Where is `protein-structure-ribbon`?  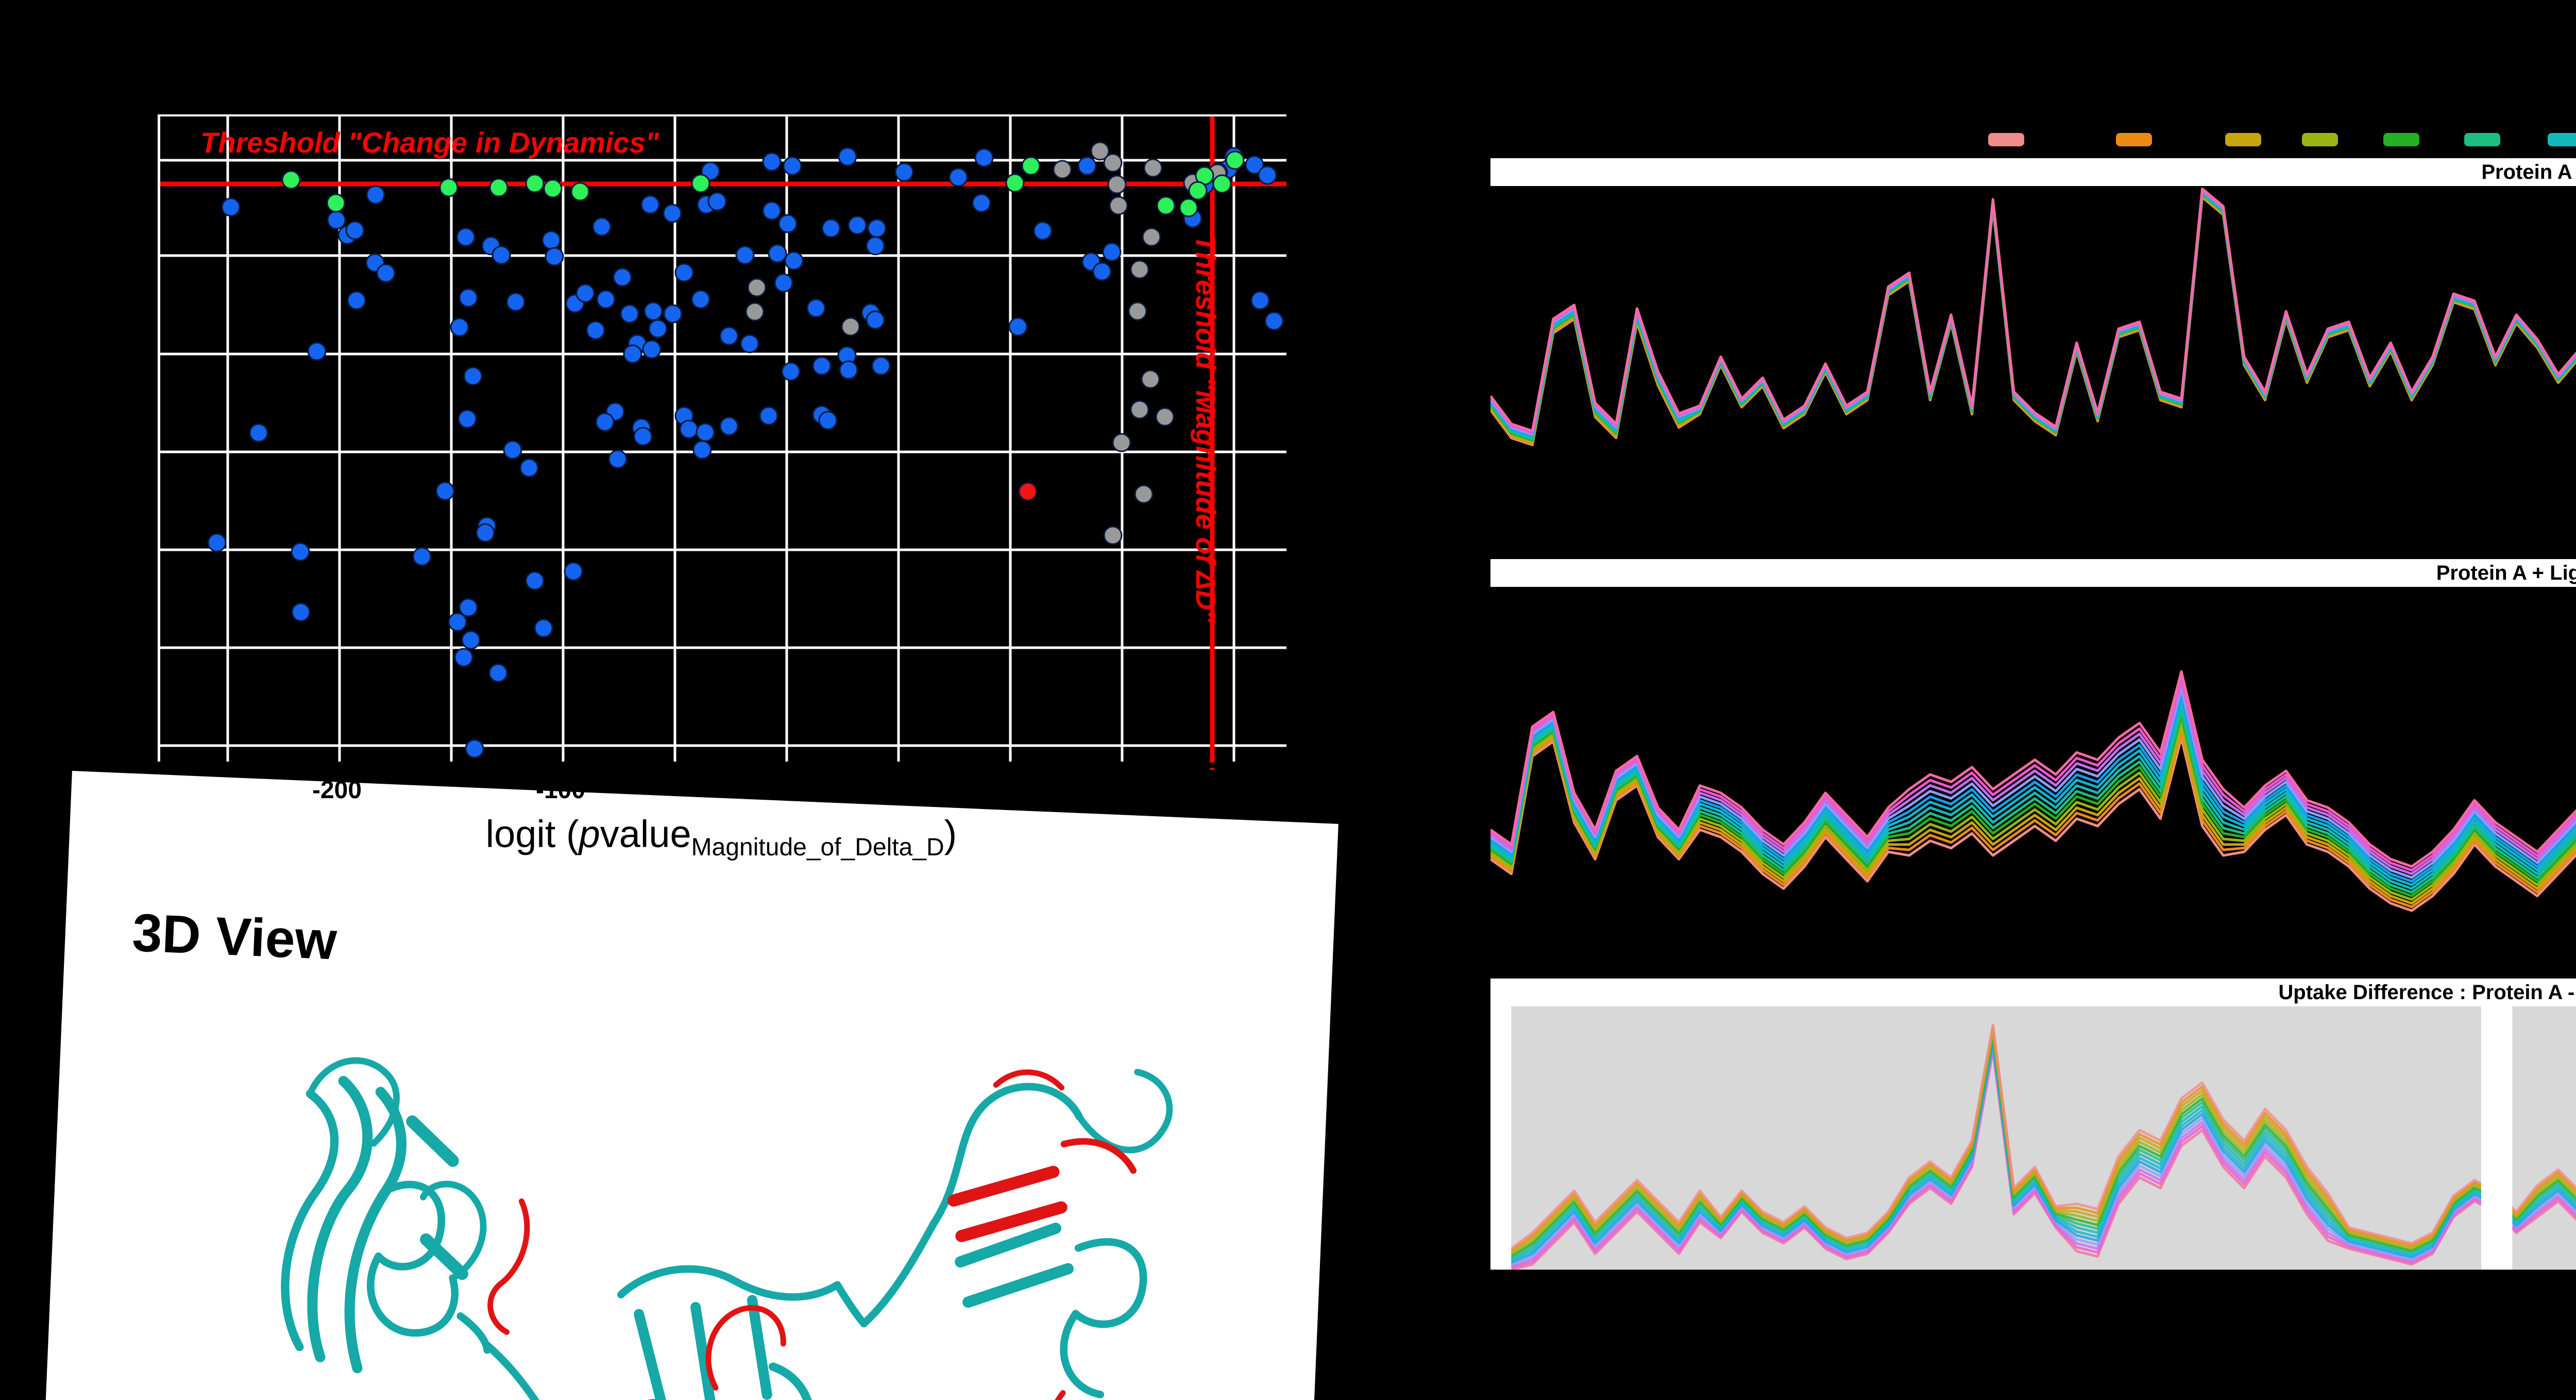
protein-structure-ribbon is located at coordinates (736, 1183).